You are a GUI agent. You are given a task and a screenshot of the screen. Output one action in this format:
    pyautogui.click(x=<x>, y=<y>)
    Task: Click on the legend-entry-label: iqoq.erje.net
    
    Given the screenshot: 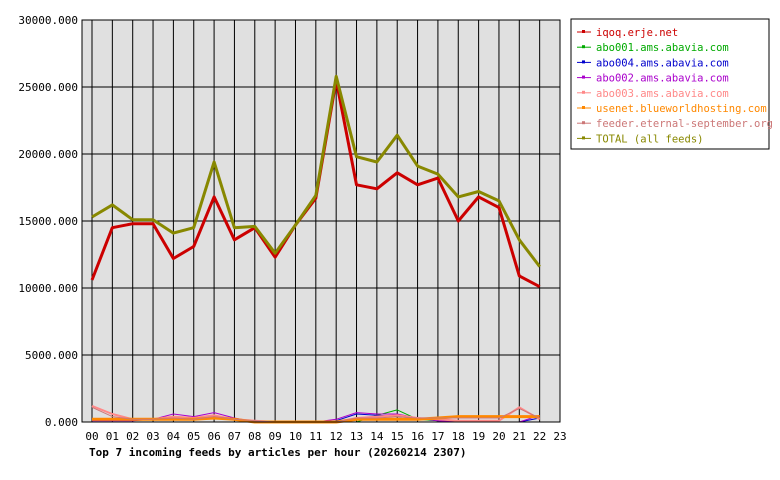 What is the action you would take?
    pyautogui.click(x=637, y=33)
    